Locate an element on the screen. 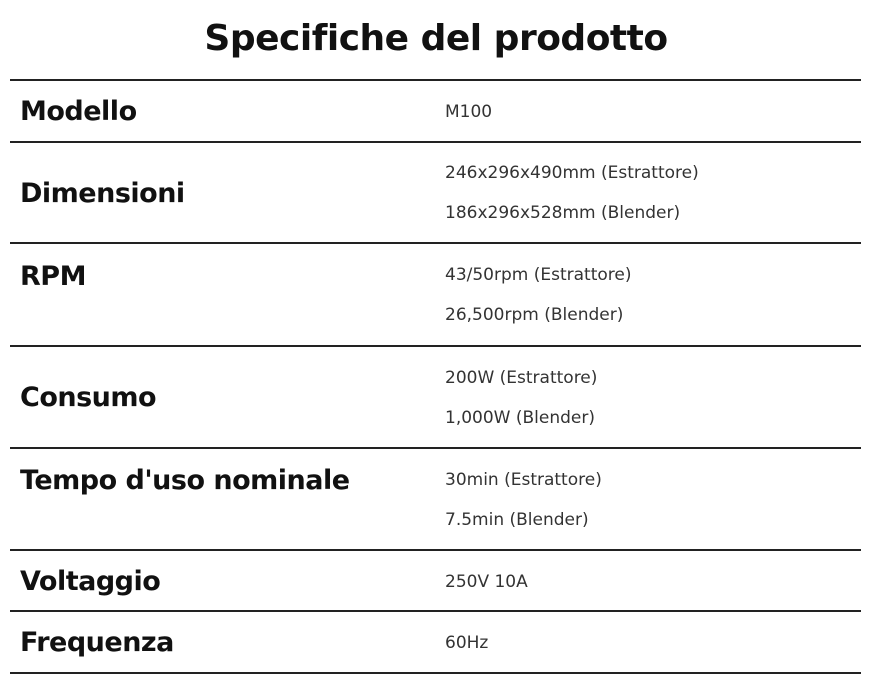 This screenshot has height=684, width=872. row-label-rpm: RPM is located at coordinates (53, 276).